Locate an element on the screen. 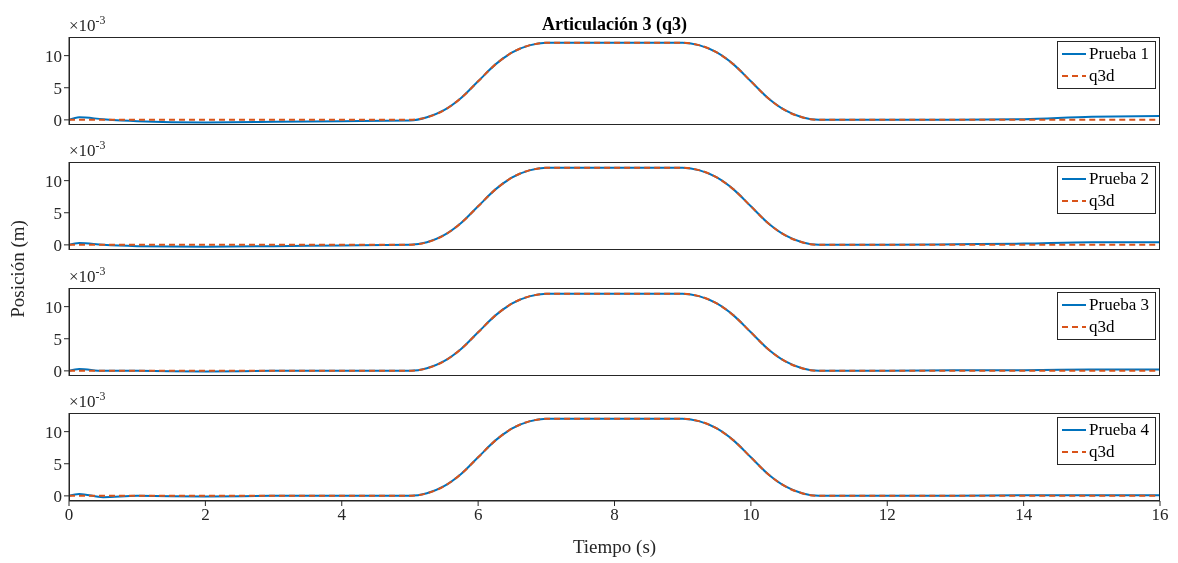 The image size is (1178, 563). x-tick-label: 14 is located at coordinates (1024, 515).